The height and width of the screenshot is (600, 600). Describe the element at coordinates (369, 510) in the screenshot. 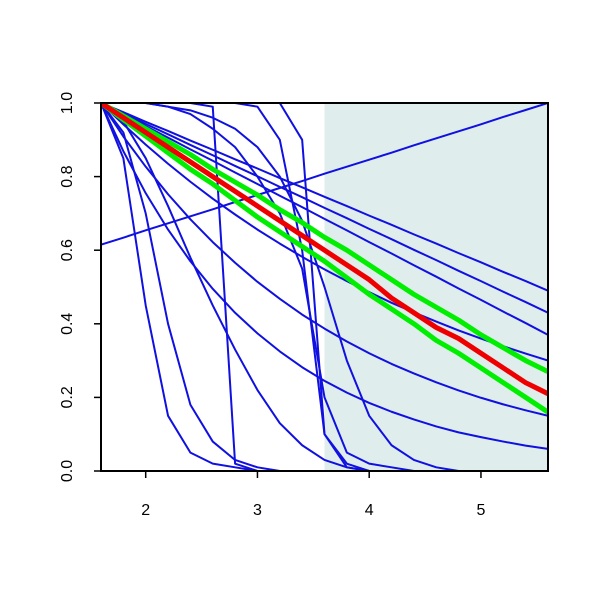

I see `x-tick-label: 4` at that location.